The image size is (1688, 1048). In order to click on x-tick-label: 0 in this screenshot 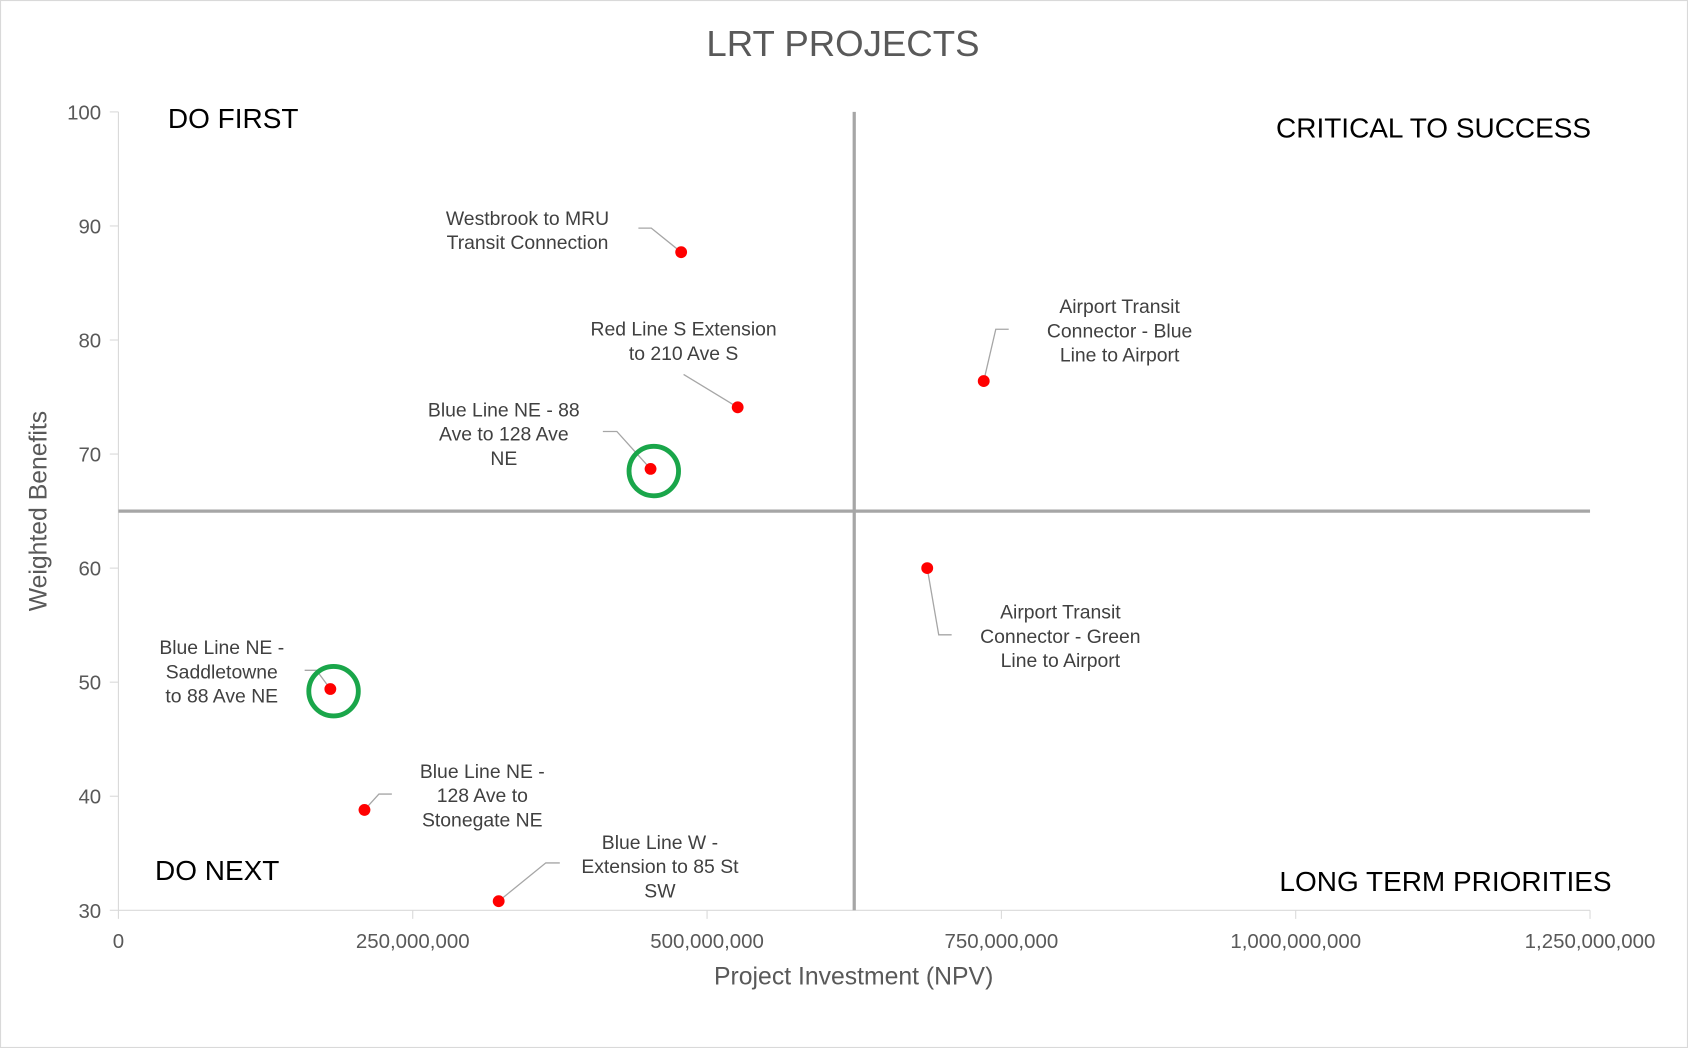, I will do `click(118, 941)`.